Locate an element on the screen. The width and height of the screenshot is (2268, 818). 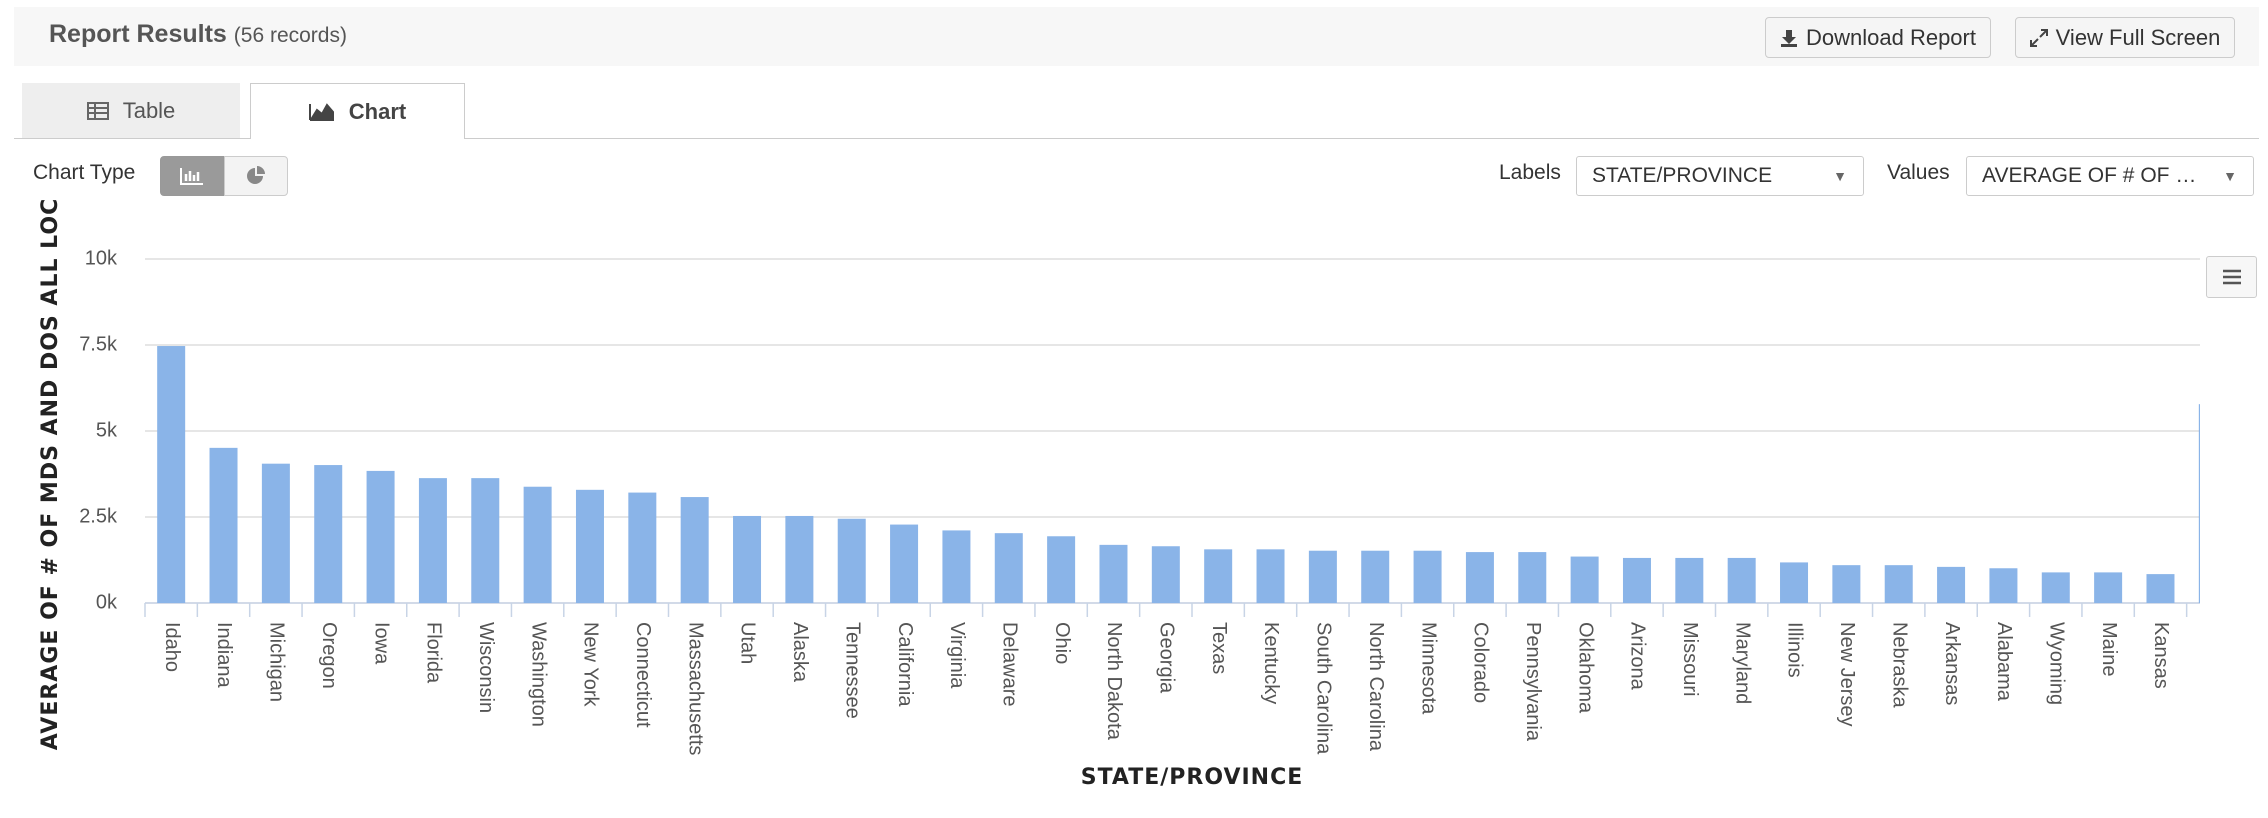
x-tick-label: Connecticut is located at coordinates (643, 675).